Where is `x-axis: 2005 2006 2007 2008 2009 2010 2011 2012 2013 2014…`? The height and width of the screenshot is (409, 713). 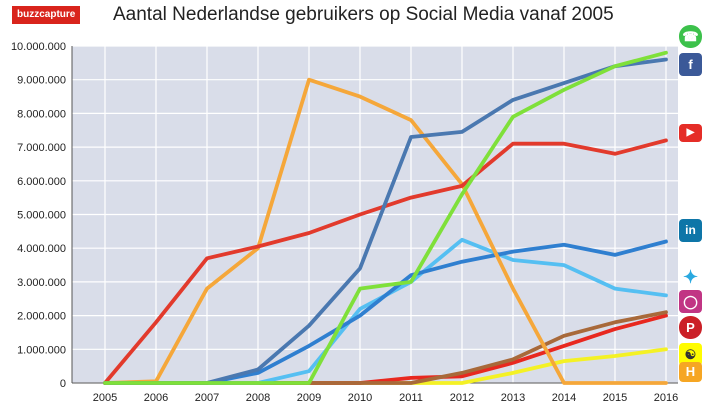 x-axis: 2005 2006 2007 2008 2009 2010 2011 2012 2013 2014… is located at coordinates (375, 393).